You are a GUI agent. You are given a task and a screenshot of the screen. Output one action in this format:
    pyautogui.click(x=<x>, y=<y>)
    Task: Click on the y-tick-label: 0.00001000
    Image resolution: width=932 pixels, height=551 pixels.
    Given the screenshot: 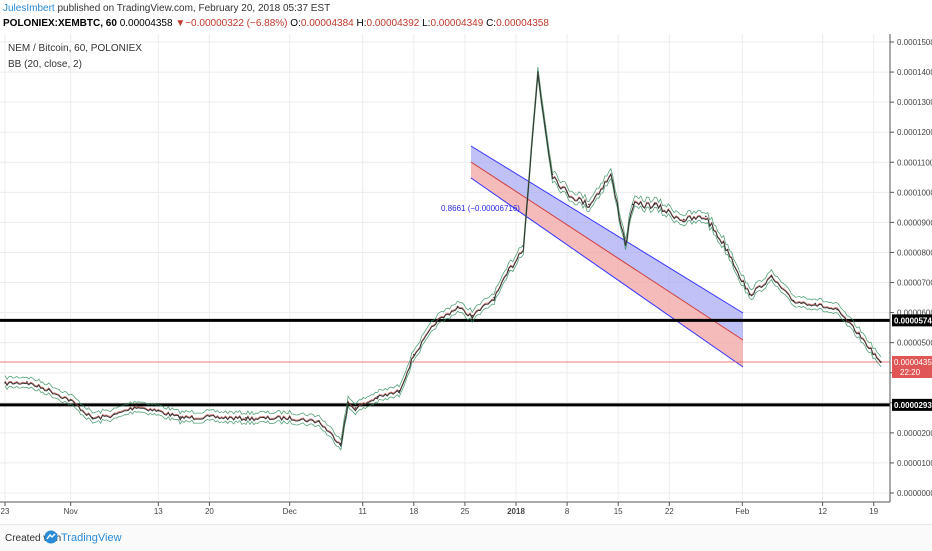 What is the action you would take?
    pyautogui.click(x=914, y=463)
    